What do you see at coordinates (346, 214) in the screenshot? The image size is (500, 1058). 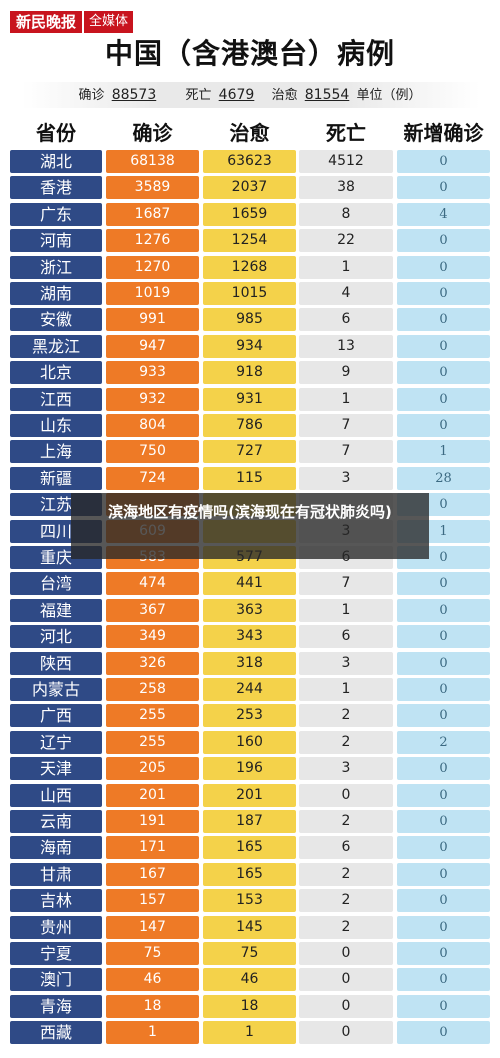 I see `cell-deaths: 8` at bounding box center [346, 214].